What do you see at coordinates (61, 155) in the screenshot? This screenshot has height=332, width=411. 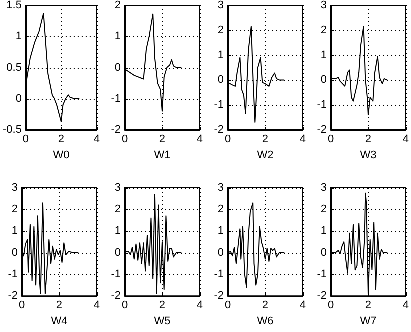 I see `x-axis-title: W0` at bounding box center [61, 155].